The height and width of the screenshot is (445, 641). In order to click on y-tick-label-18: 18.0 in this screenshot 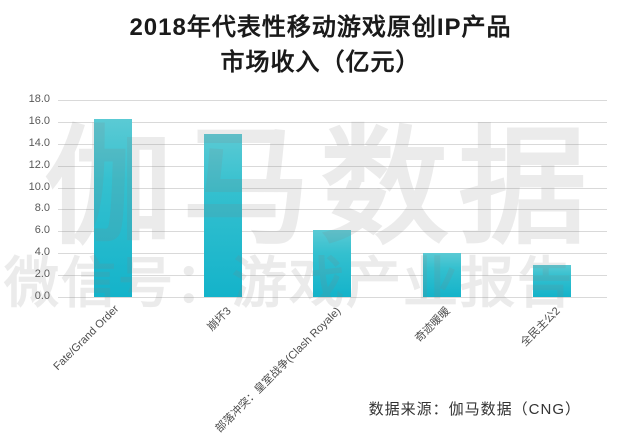, I will do `click(39, 99)`.